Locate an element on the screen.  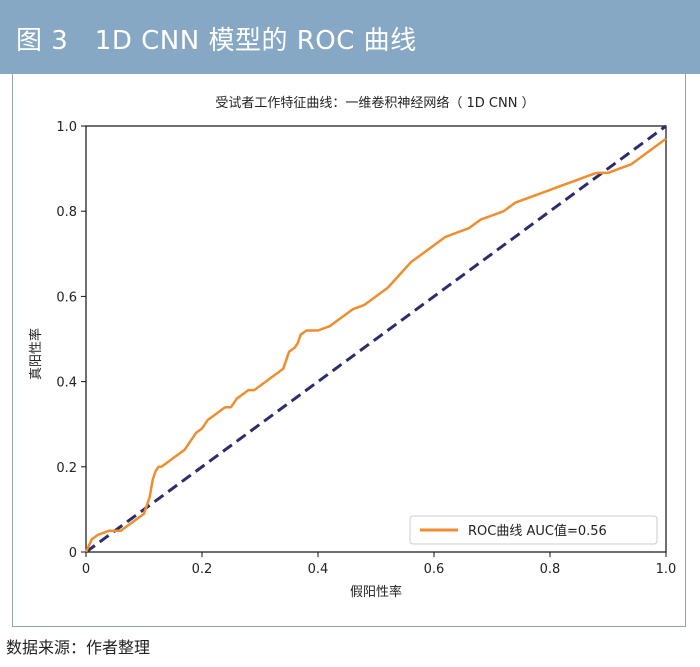
y-tick-label: 0.4 is located at coordinates (66, 383).